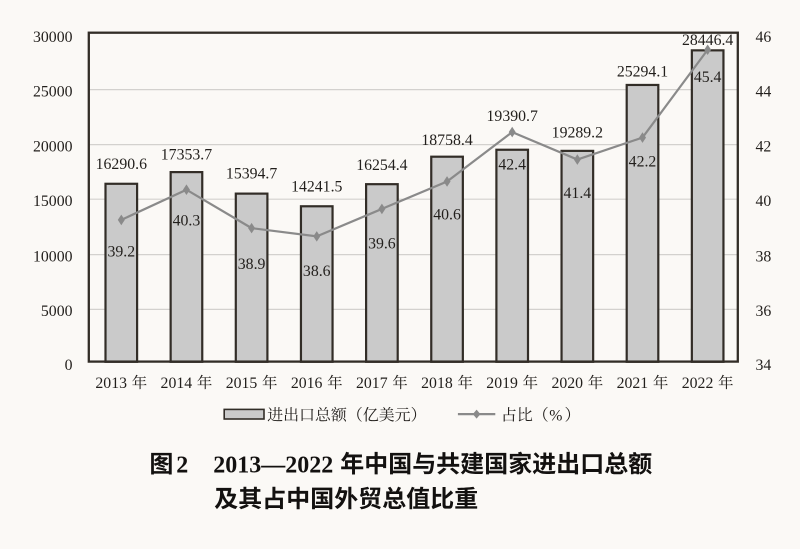 The height and width of the screenshot is (549, 800). What do you see at coordinates (707, 40) in the screenshot?
I see `svg-text: 28446.4` at bounding box center [707, 40].